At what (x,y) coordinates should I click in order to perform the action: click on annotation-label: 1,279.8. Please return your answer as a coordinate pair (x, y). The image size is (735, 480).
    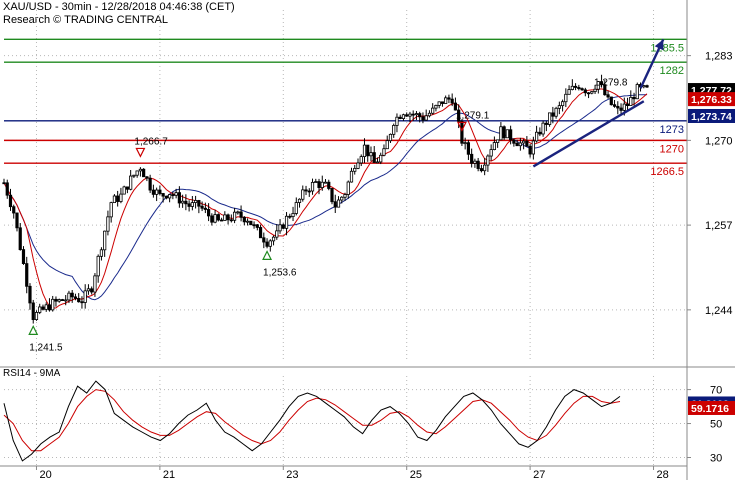
    Looking at the image, I should click on (611, 82).